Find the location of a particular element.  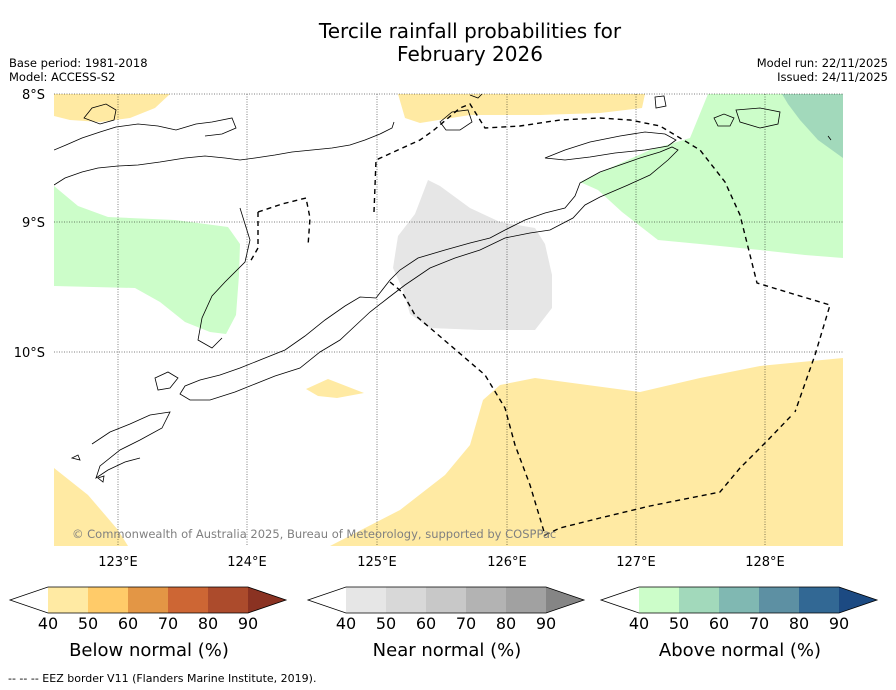

coastline-flores-south is located at coordinates (224, 153).